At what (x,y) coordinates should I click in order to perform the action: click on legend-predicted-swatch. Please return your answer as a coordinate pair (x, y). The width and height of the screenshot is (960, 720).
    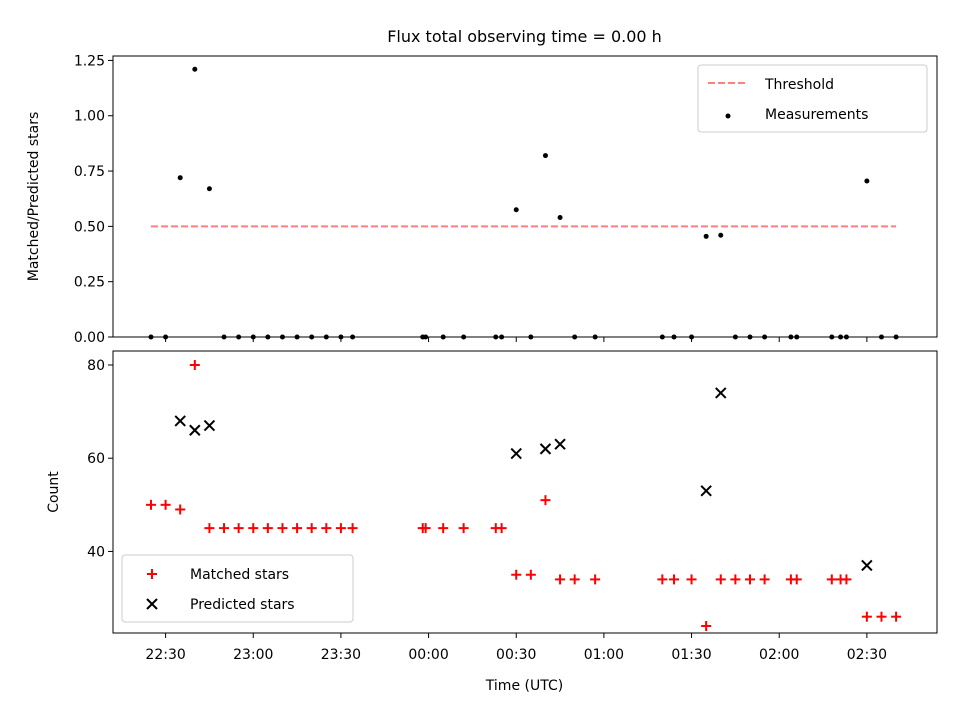
    Looking at the image, I should click on (152, 604).